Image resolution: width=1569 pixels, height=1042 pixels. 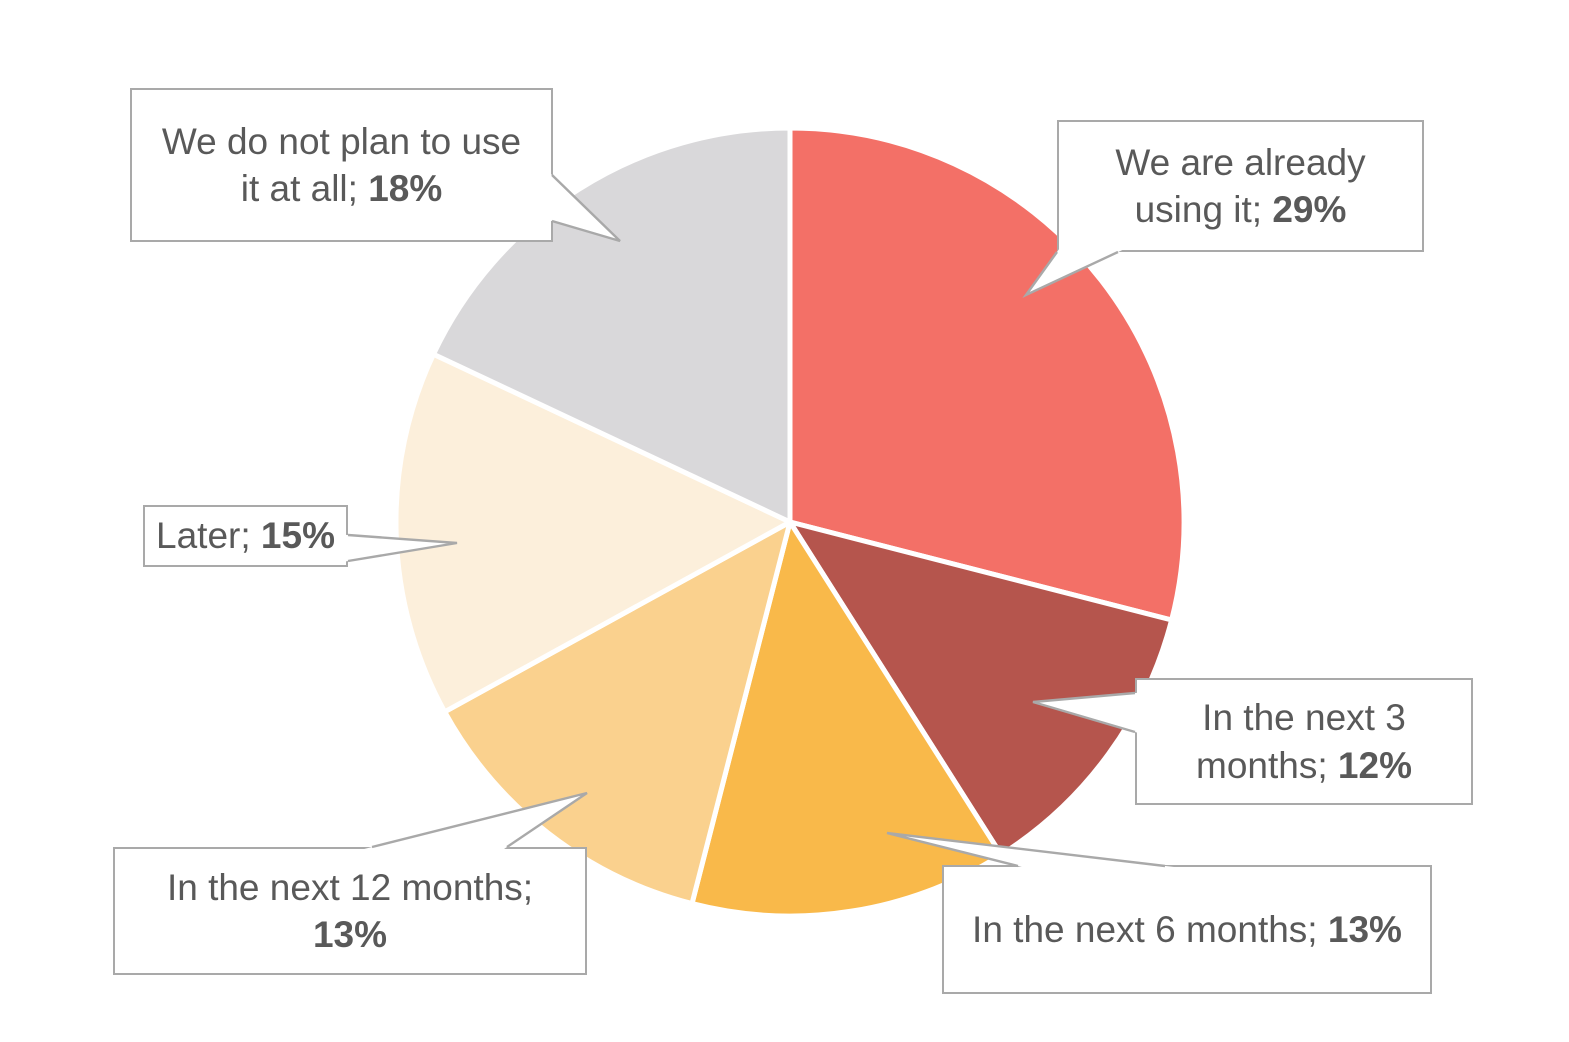 I want to click on callout-line: months; 12%, so click(x=1304, y=765).